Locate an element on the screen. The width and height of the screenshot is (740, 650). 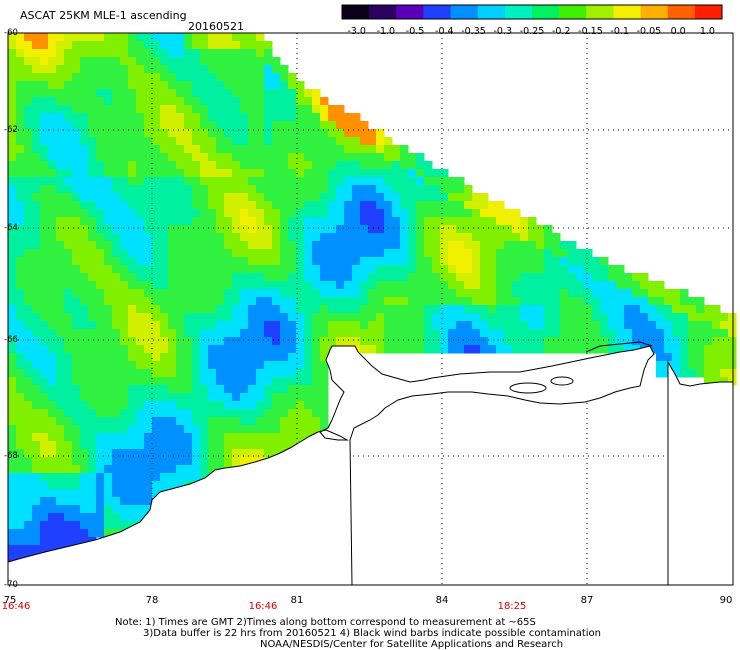
colorbar-segment is located at coordinates (518, 12).